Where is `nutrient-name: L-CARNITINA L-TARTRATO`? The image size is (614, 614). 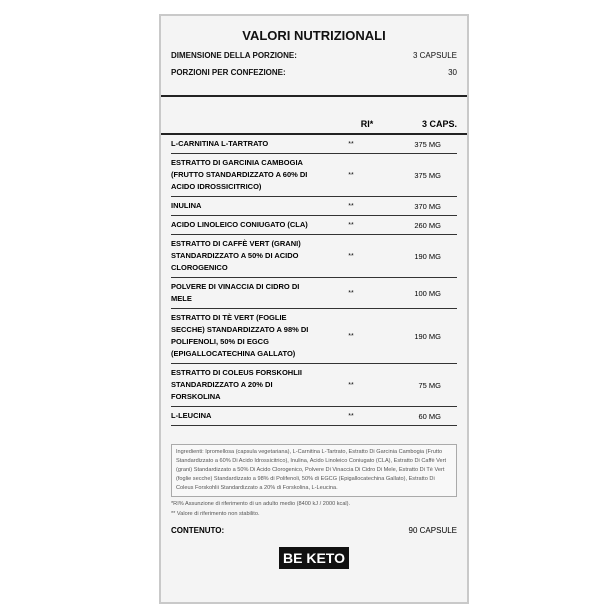
nutrient-name: L-CARNITINA L-TARTRATO is located at coordinates (220, 143).